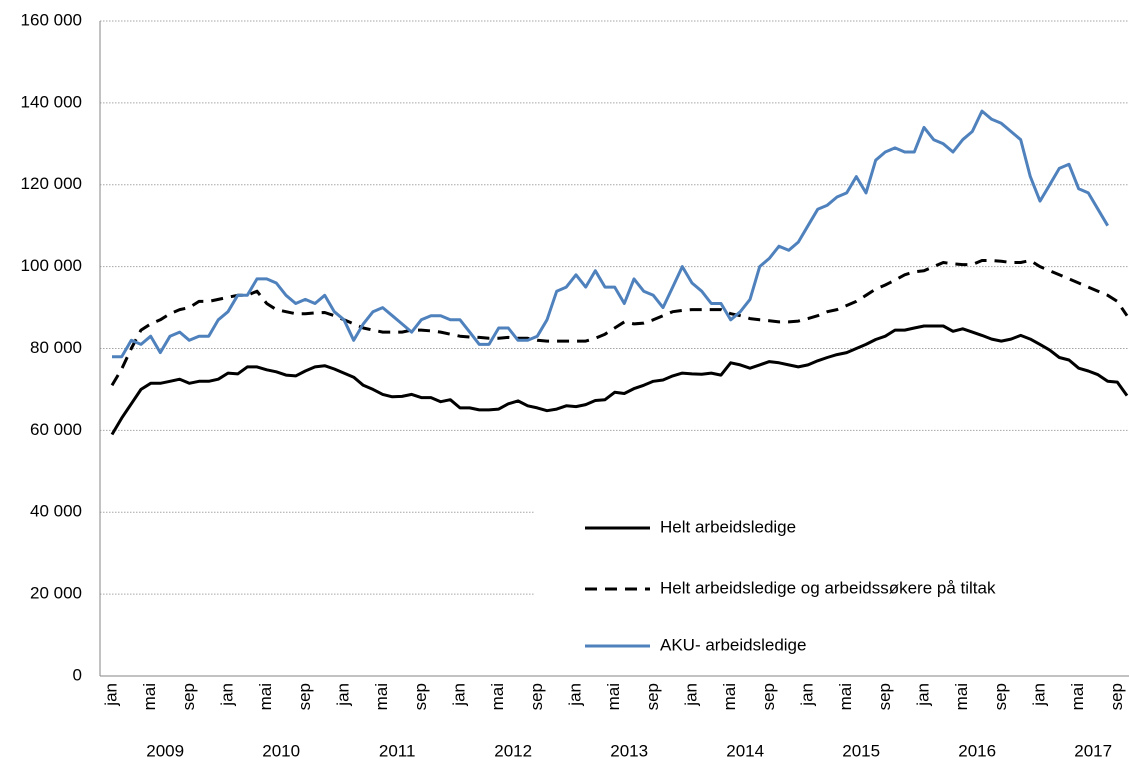  Describe the element at coordinates (513, 750) in the screenshot. I see `year-label: 2012` at that location.